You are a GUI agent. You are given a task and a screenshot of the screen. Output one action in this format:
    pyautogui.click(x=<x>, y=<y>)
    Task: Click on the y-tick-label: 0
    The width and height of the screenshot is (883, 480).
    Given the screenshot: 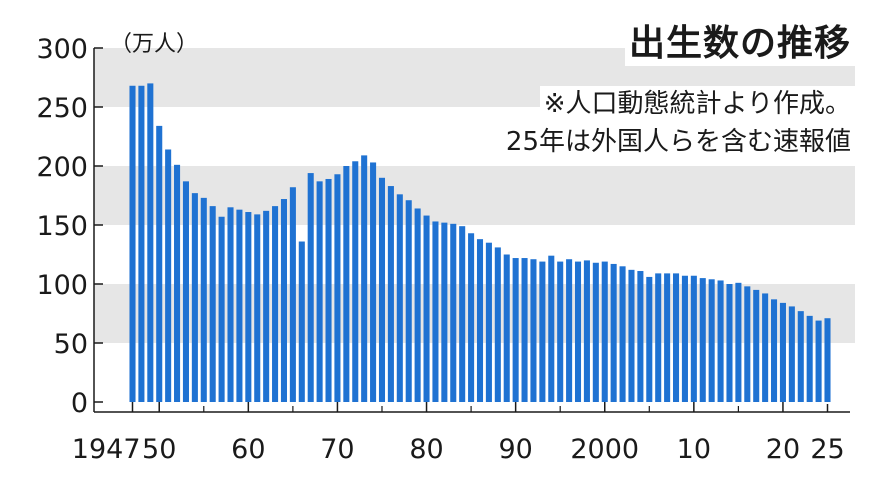 What is the action you would take?
    pyautogui.click(x=79, y=403)
    